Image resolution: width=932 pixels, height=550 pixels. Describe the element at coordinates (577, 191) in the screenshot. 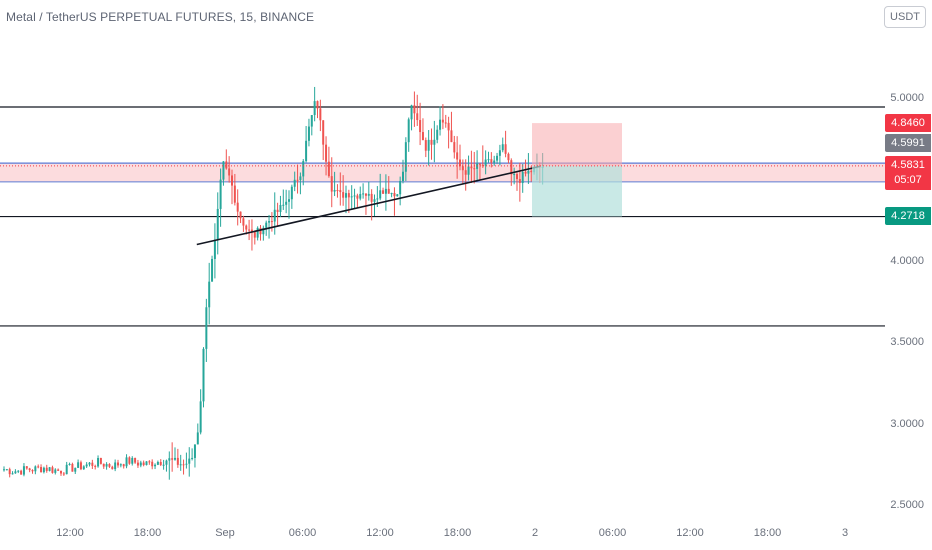

I see `target-zone` at that location.